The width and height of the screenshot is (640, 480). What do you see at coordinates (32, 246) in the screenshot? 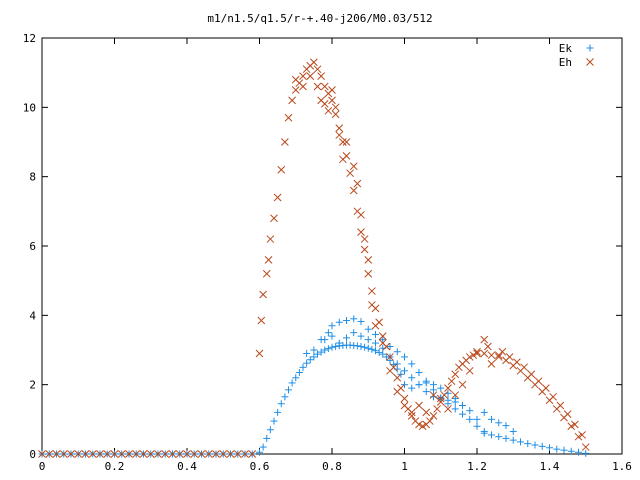
I see `y-tick-label: 6` at bounding box center [32, 246].